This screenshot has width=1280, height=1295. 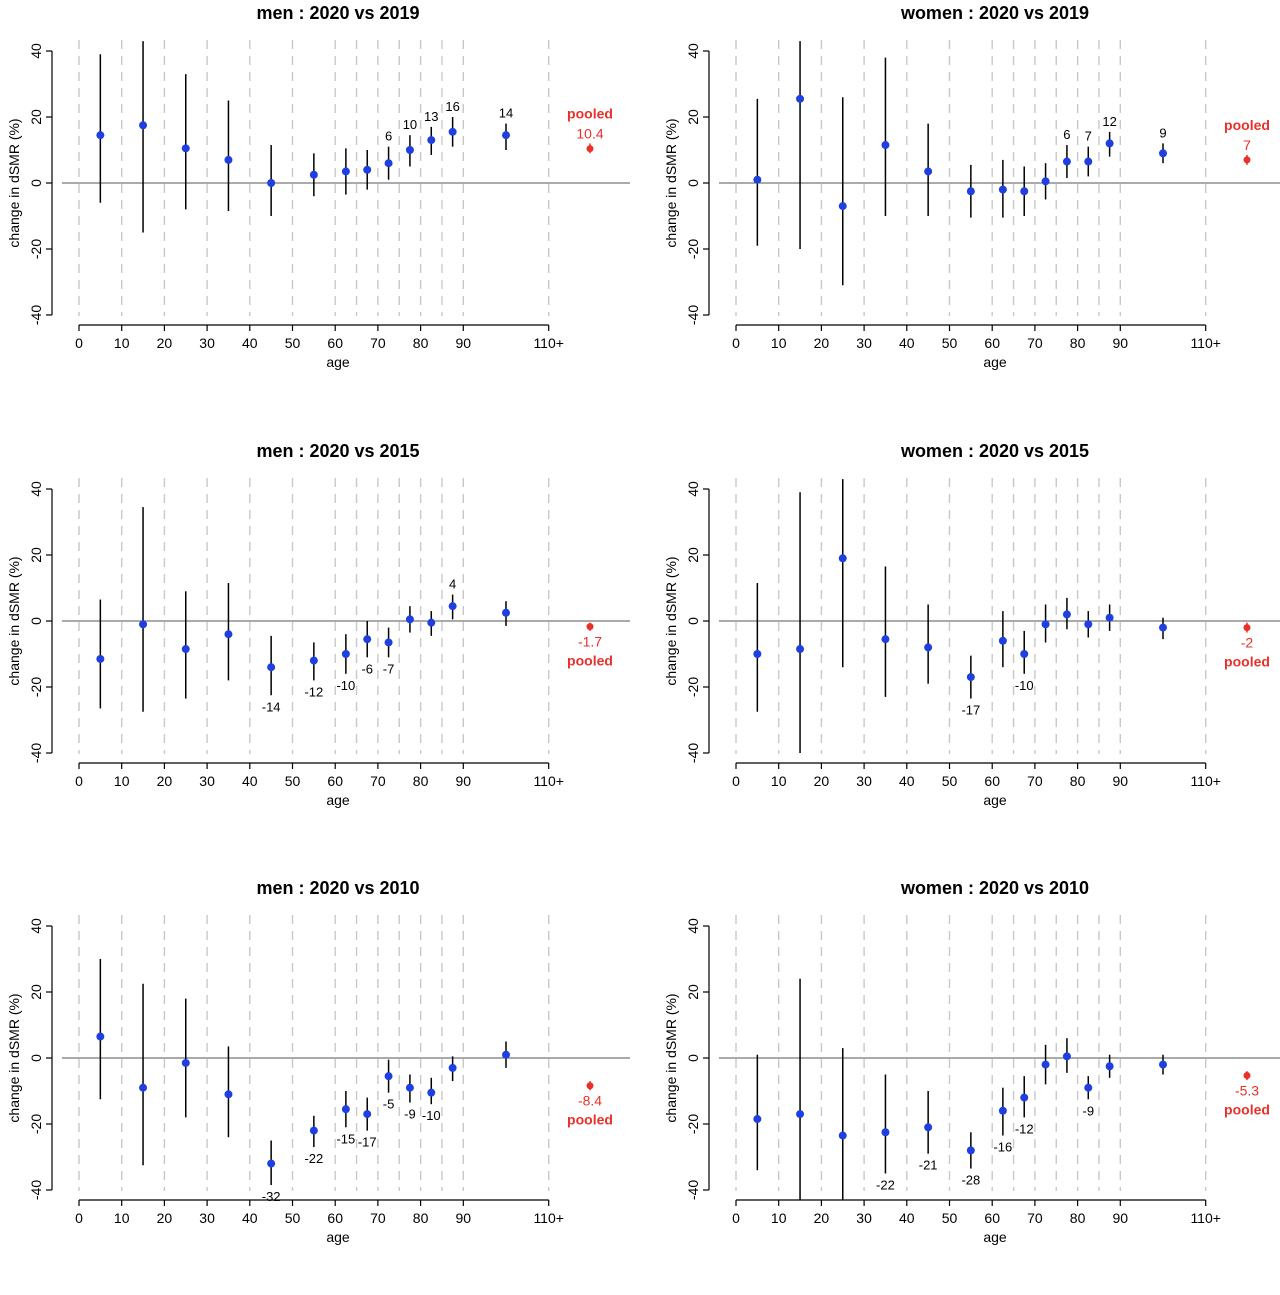 I want to click on pooled-value: -1.7, so click(x=590, y=642).